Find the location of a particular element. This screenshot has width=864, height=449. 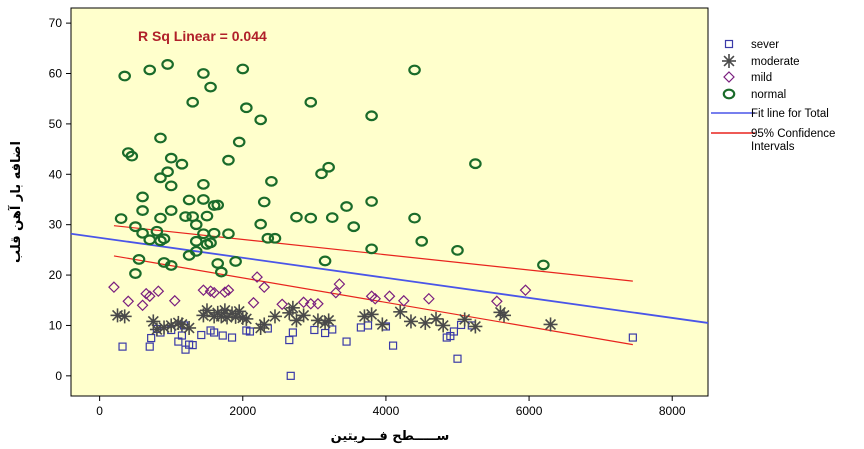

y-tick-label: 0 is located at coordinates (58, 376).